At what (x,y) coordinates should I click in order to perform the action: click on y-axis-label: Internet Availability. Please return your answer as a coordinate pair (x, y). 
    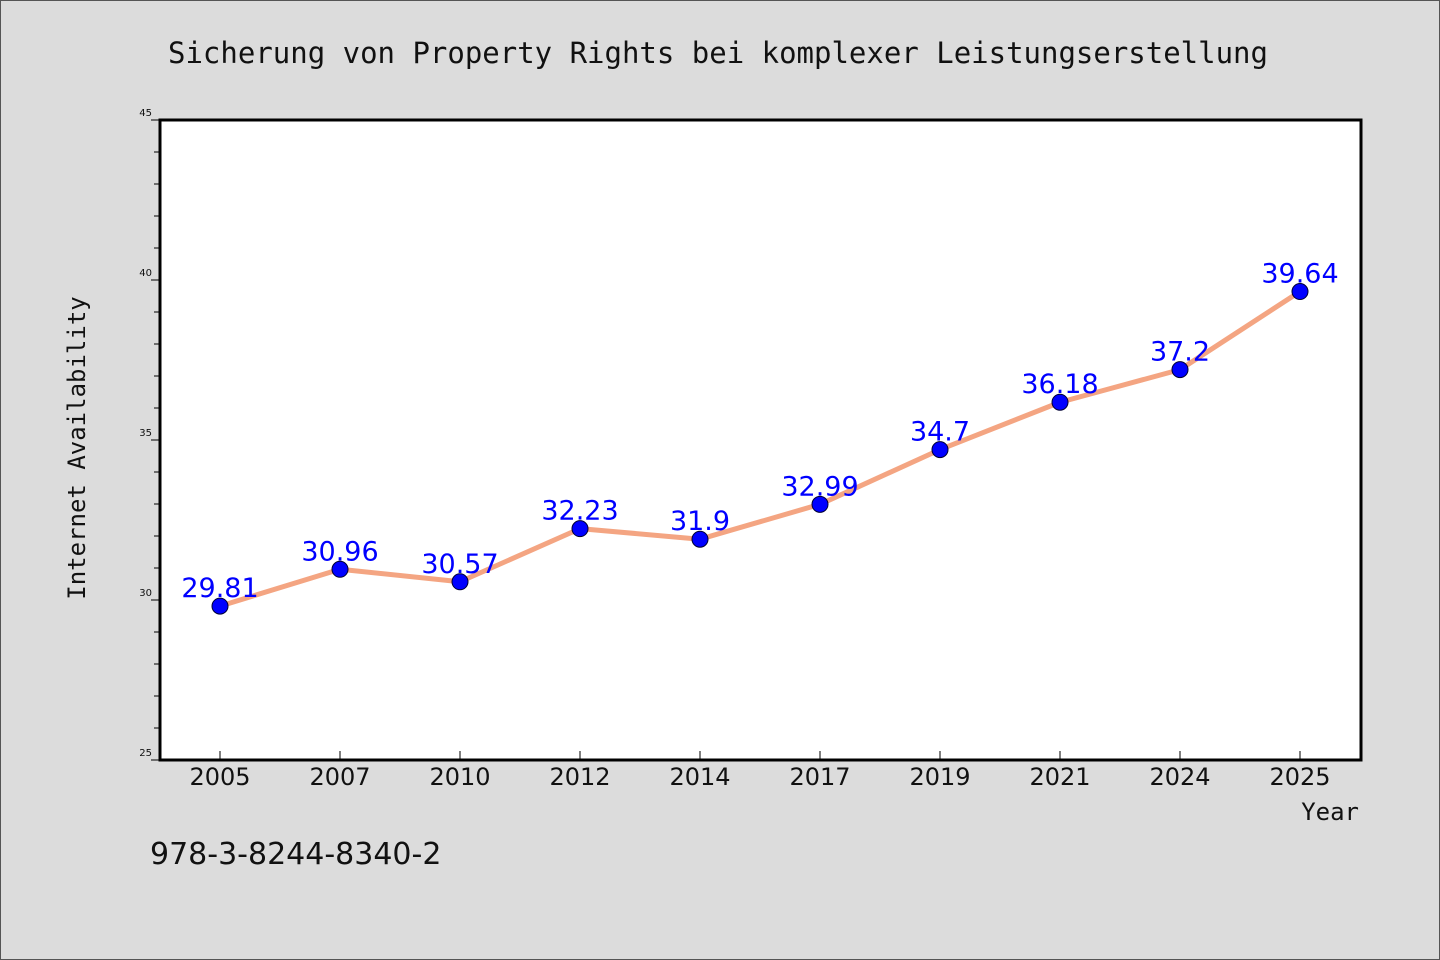
    Looking at the image, I should click on (77, 447).